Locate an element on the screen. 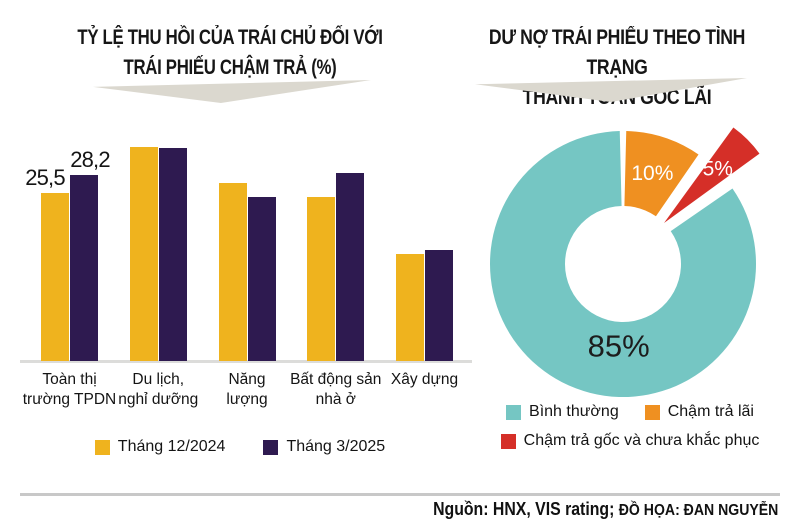  legend-swatch-teal is located at coordinates (514, 412).